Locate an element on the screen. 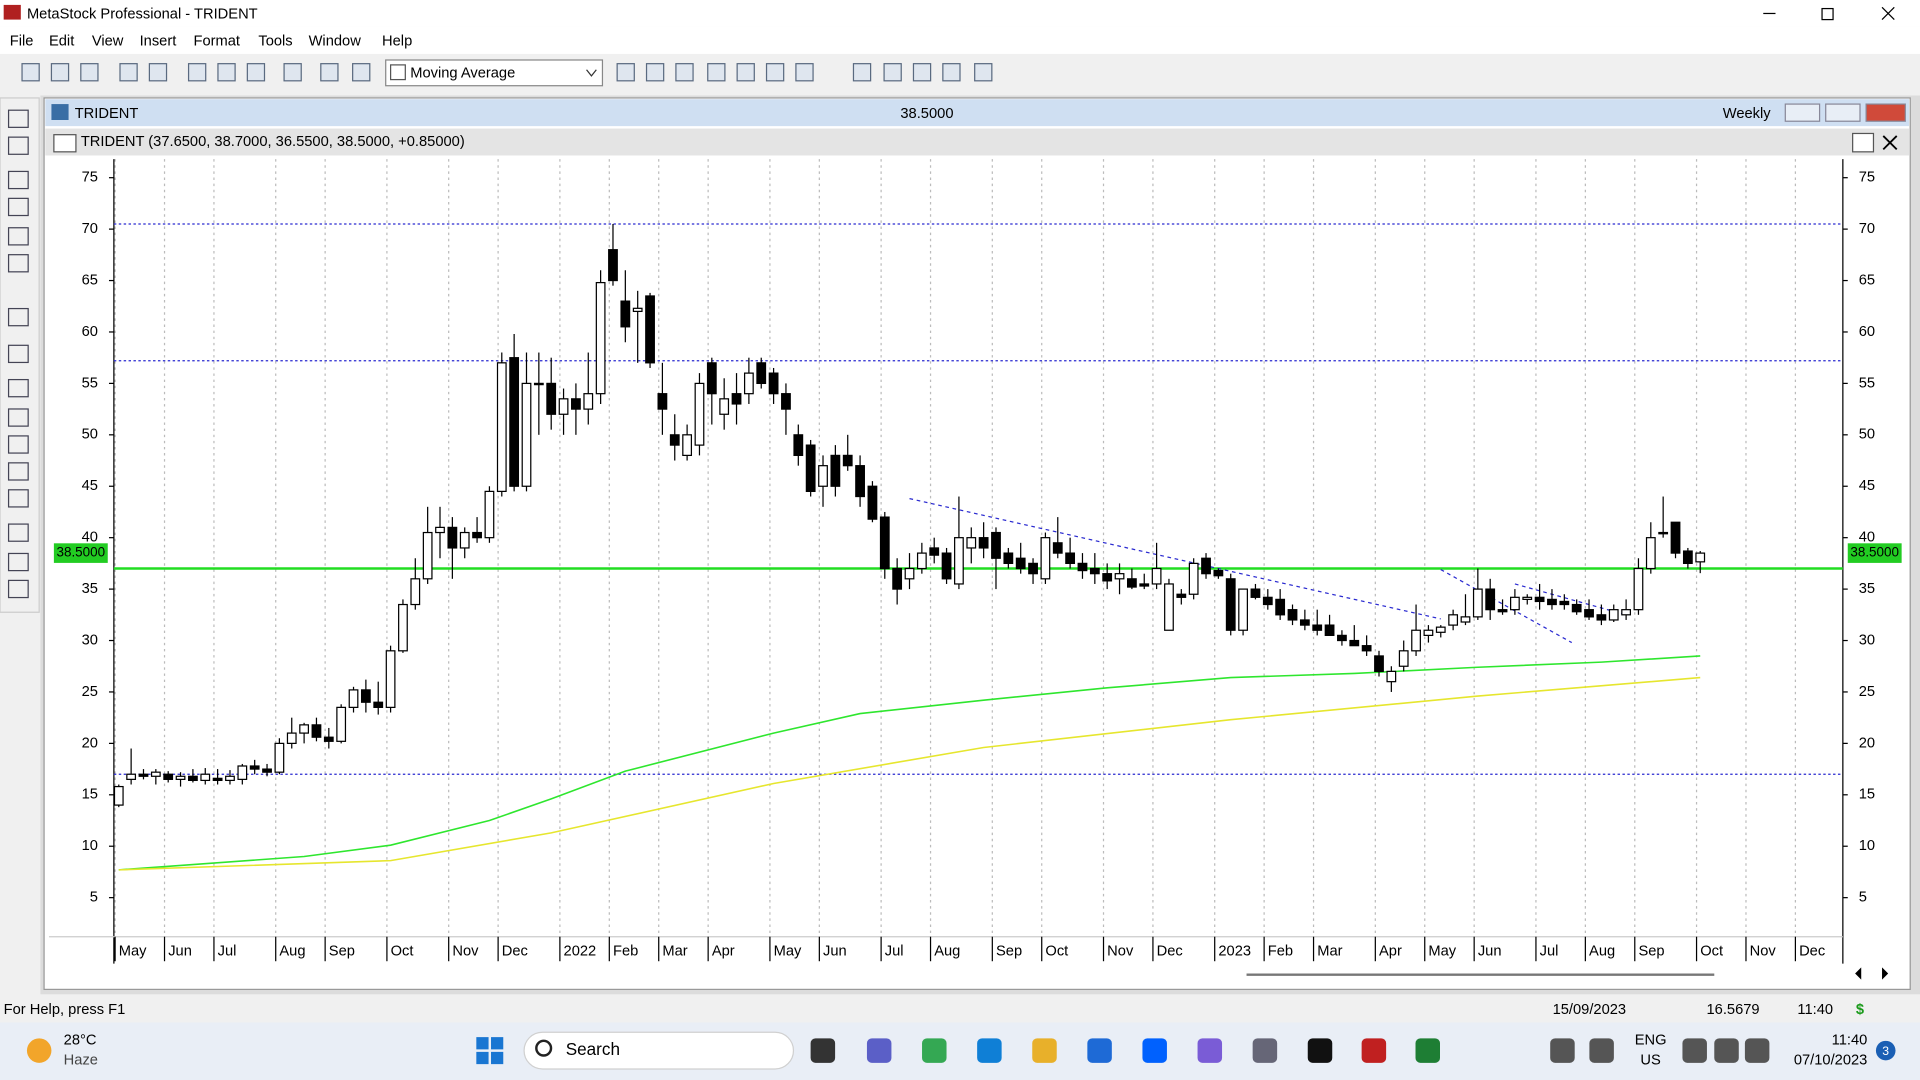  window-title: MetaStock Professional - TRIDENT is located at coordinates (142, 15).